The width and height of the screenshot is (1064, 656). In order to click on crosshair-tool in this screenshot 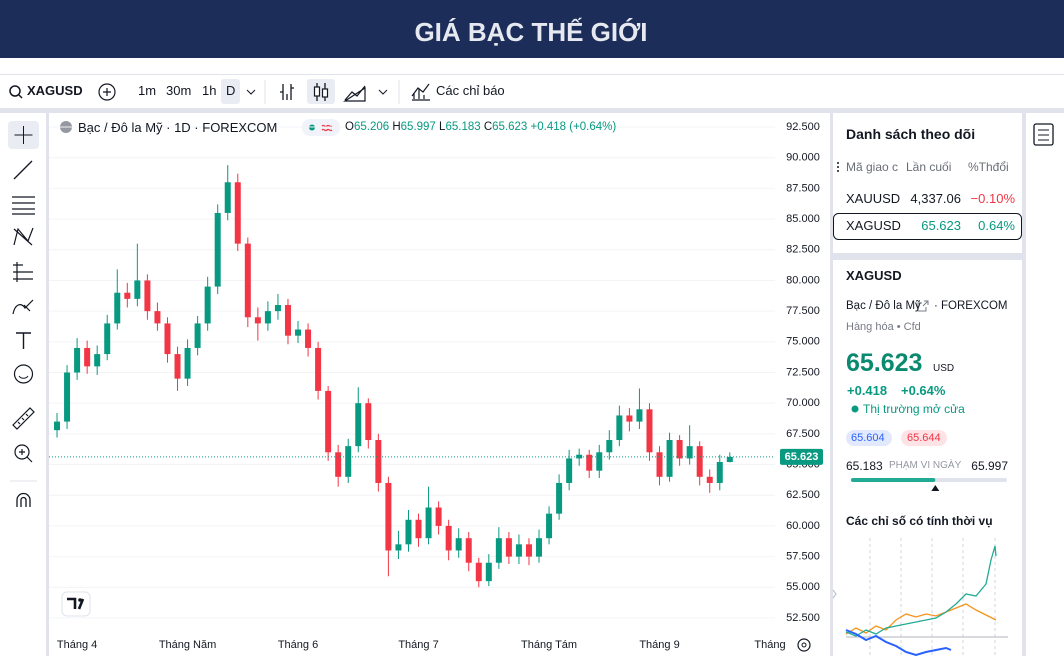, I will do `click(23, 135)`.